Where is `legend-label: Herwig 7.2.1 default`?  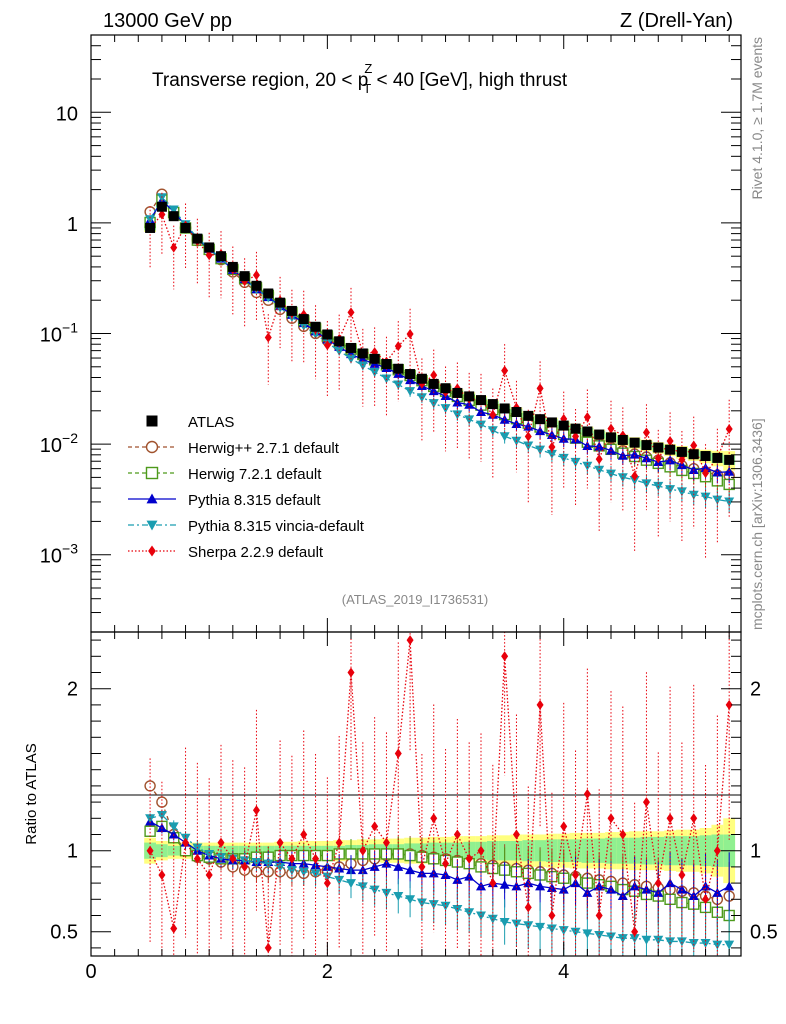 legend-label: Herwig 7.2.1 default is located at coordinates (255, 474).